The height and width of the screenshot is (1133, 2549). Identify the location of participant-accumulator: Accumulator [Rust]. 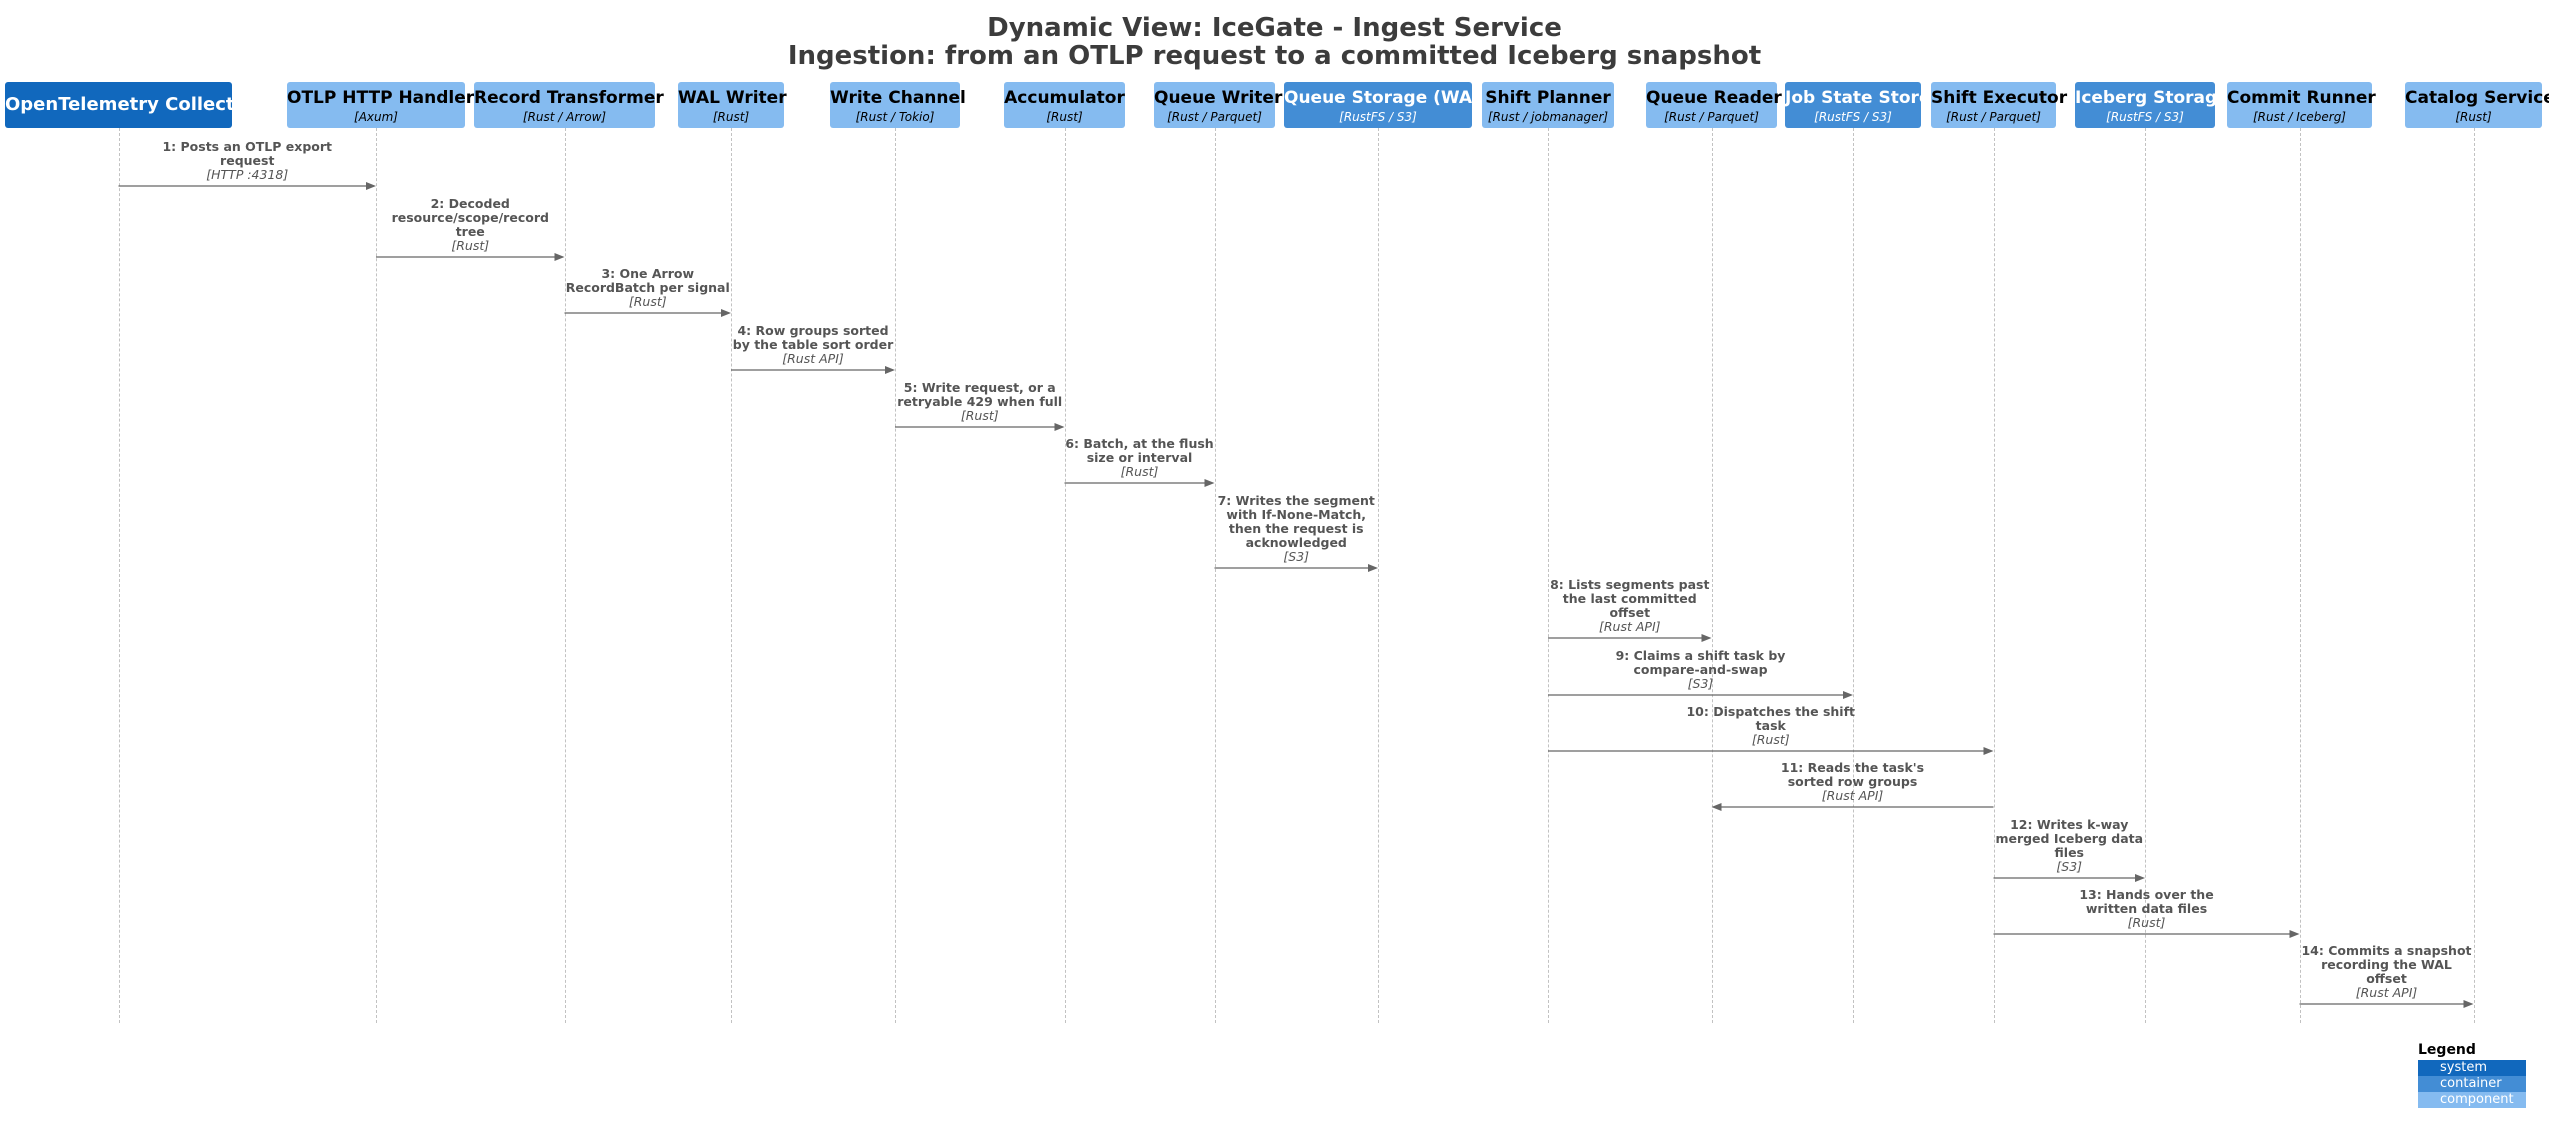
(1064, 105).